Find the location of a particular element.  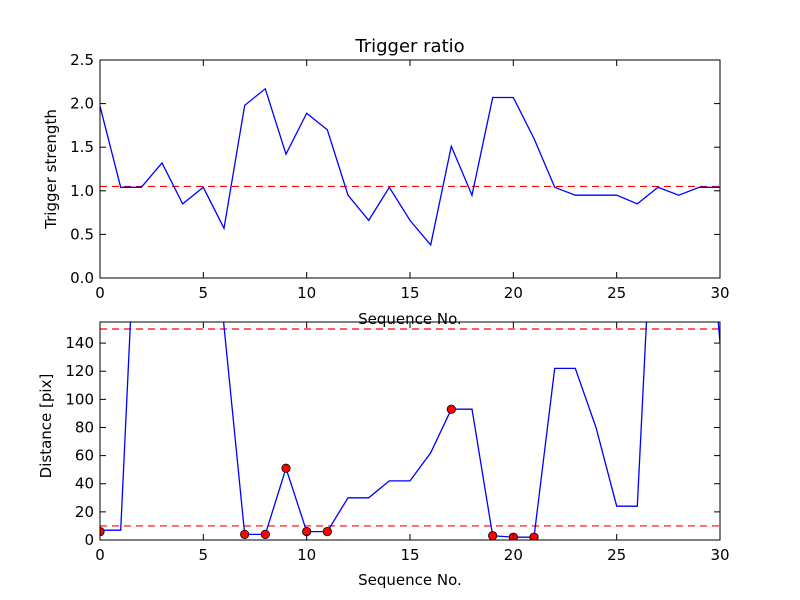

bottom-x-tick-label: 20 is located at coordinates (513, 555).